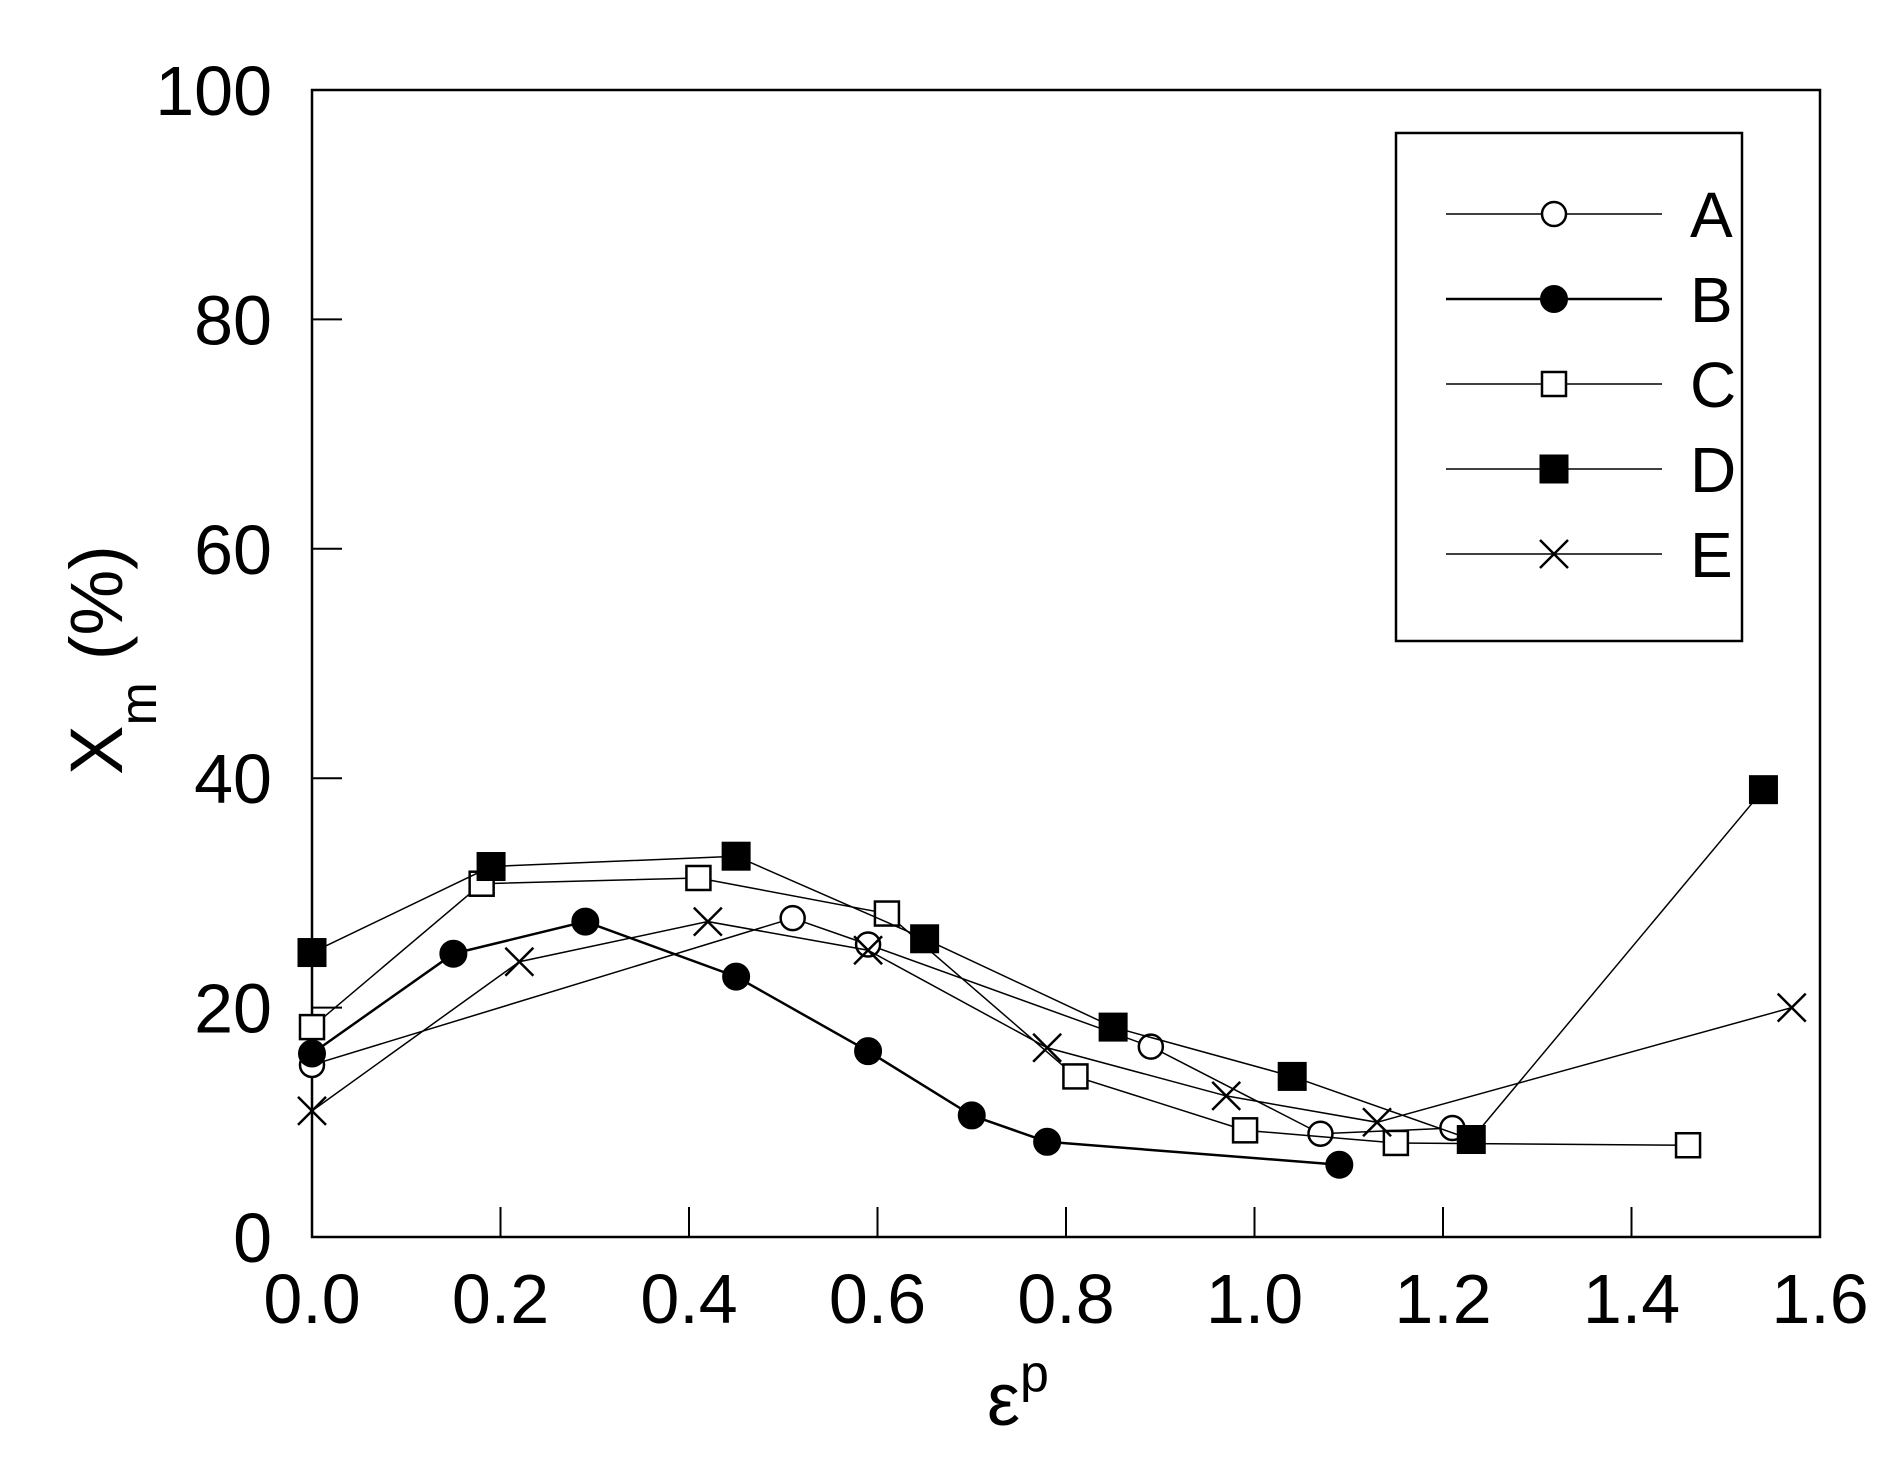 Image resolution: width=1903 pixels, height=1462 pixels. What do you see at coordinates (213, 91) in the screenshot?
I see `y-tick-label: 100` at bounding box center [213, 91].